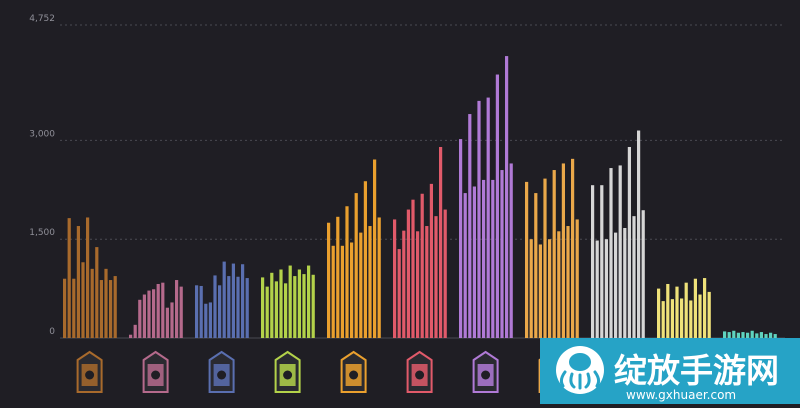  What do you see at coordinates (696, 370) in the screenshot?
I see `watermark-brand: 绽放手游网` at bounding box center [696, 370].